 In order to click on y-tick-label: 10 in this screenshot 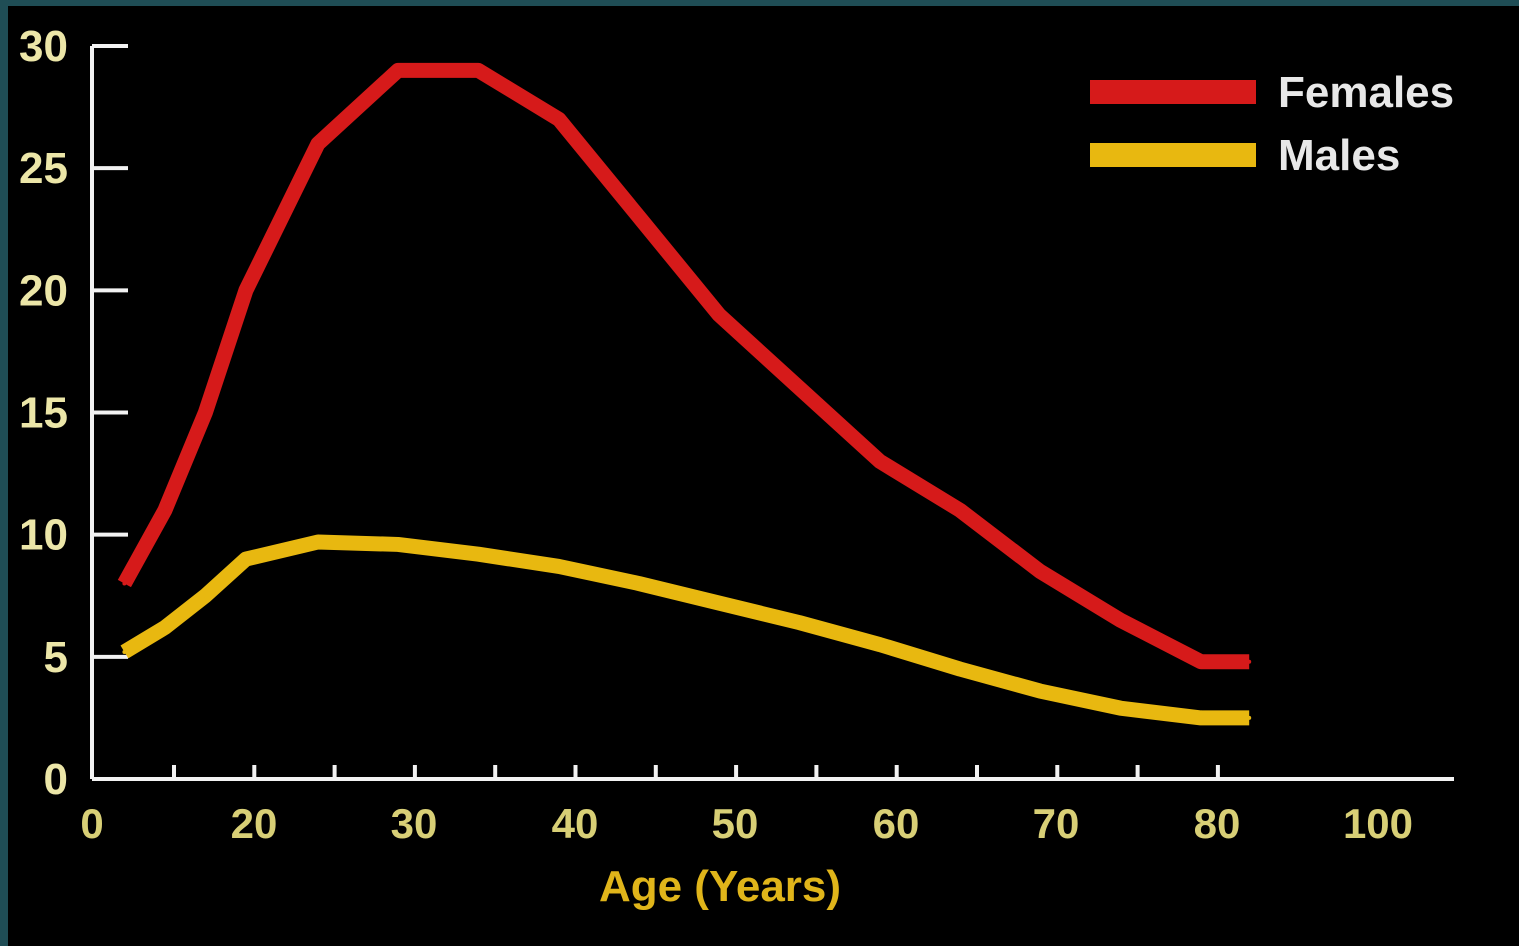, I will do `click(43, 535)`.